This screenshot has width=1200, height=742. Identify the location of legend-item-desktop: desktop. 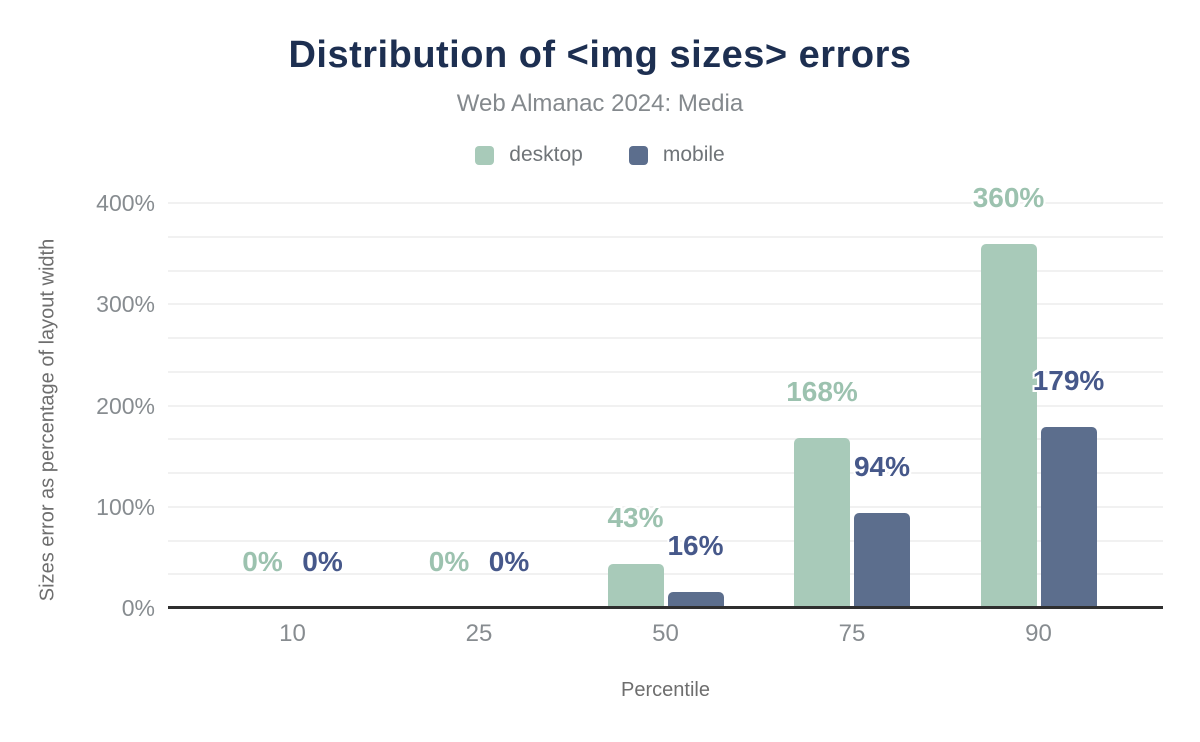
(529, 155).